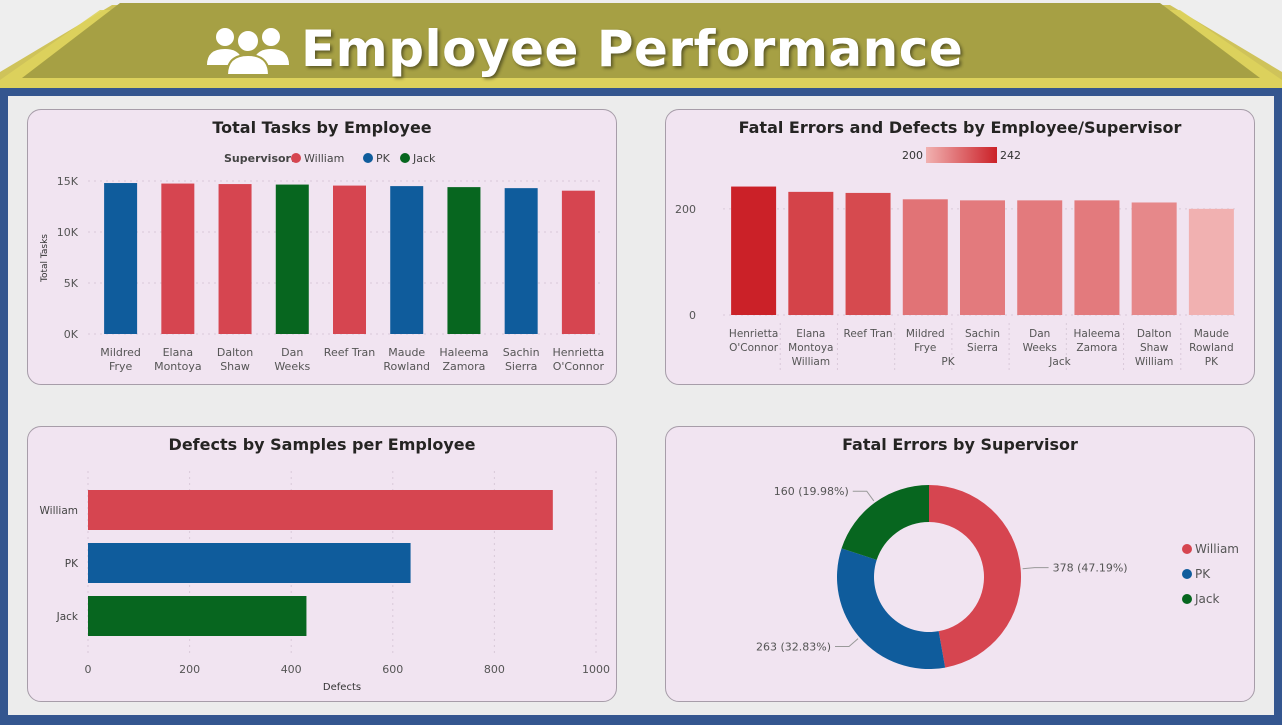 The height and width of the screenshot is (725, 1282). I want to click on y-axis-label: Total Tasks, so click(45, 258).